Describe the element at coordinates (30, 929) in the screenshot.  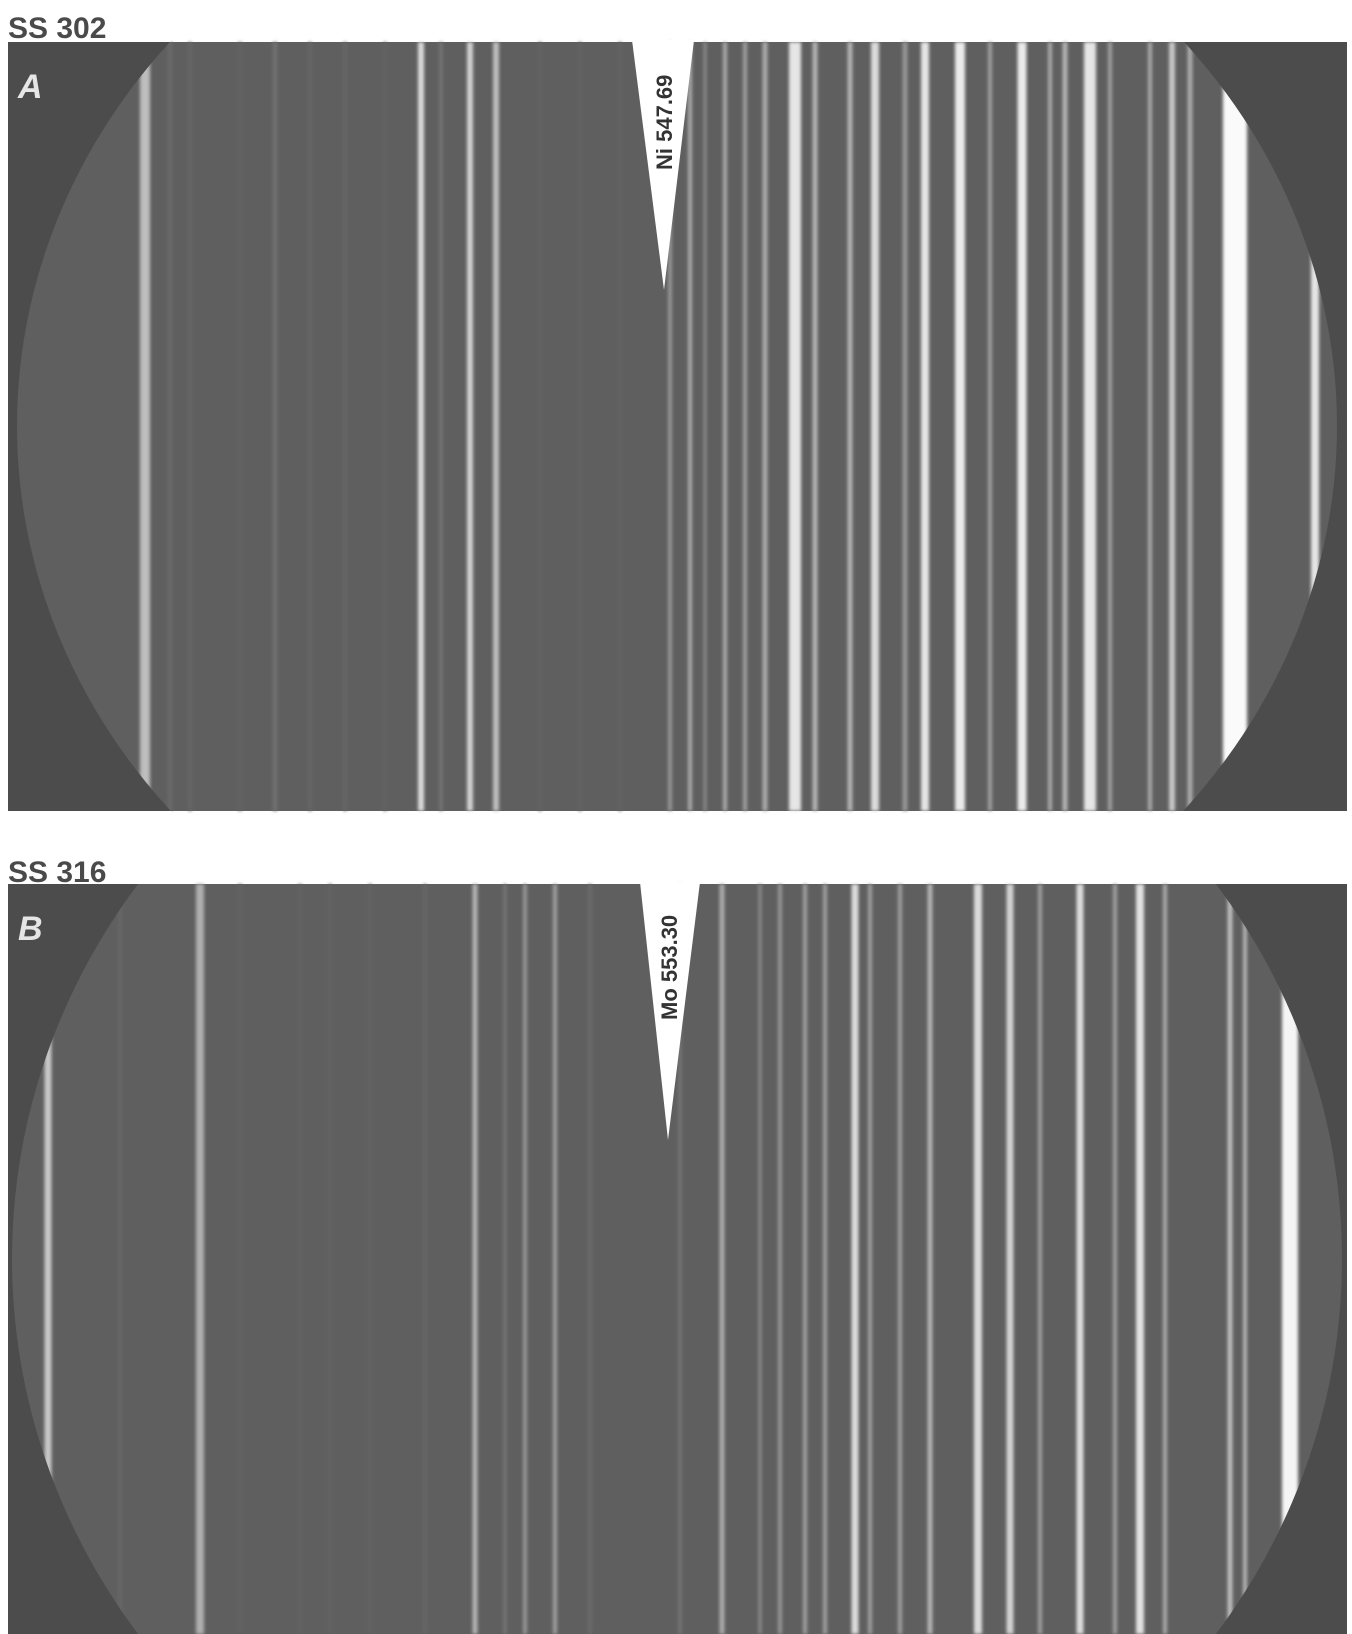
I see `panel-letter: B` at that location.